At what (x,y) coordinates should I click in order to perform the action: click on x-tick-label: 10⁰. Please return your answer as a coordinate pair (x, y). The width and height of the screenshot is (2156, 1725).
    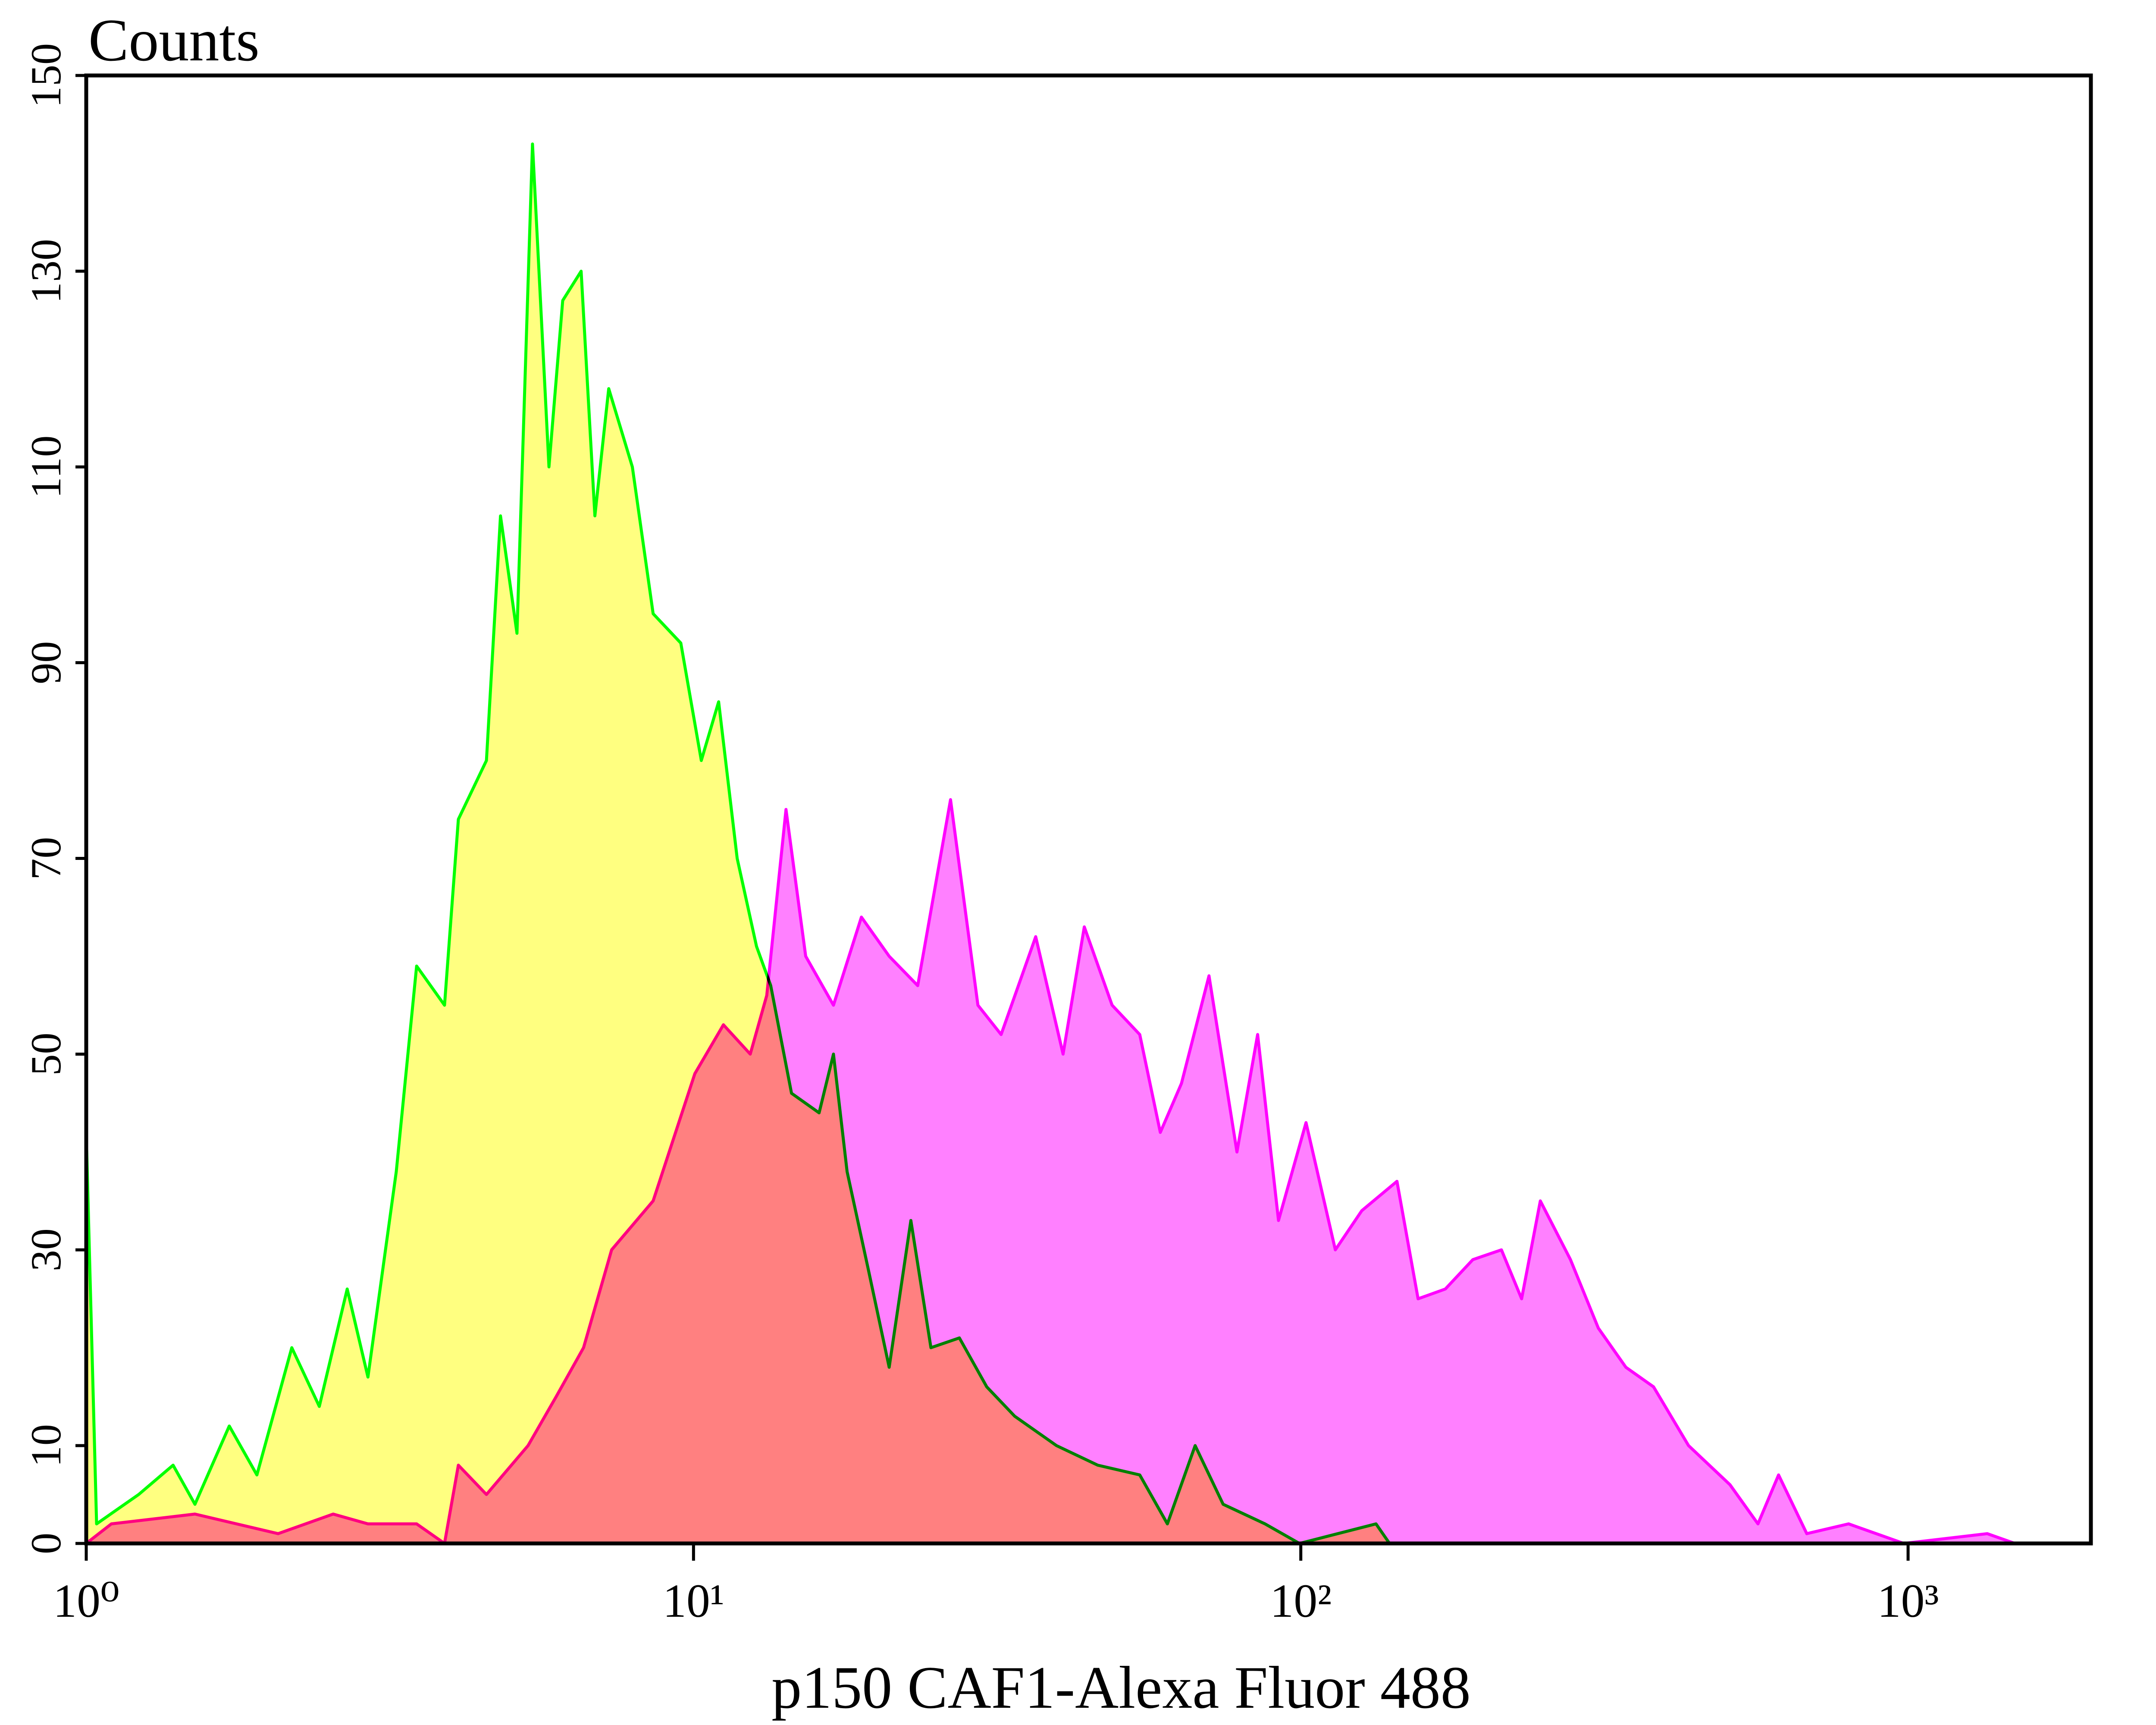
    Looking at the image, I should click on (86, 1600).